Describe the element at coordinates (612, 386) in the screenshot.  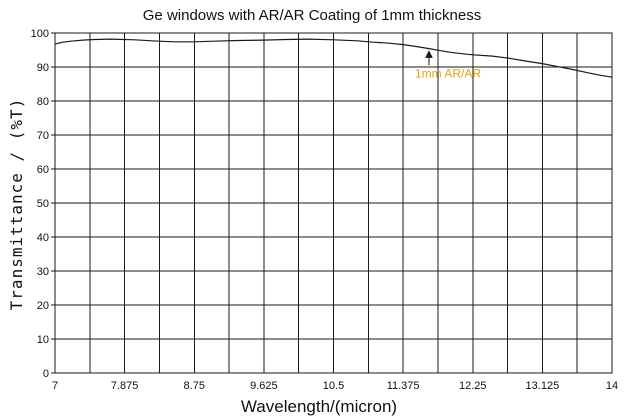
I see `x-tick-label: 14` at that location.